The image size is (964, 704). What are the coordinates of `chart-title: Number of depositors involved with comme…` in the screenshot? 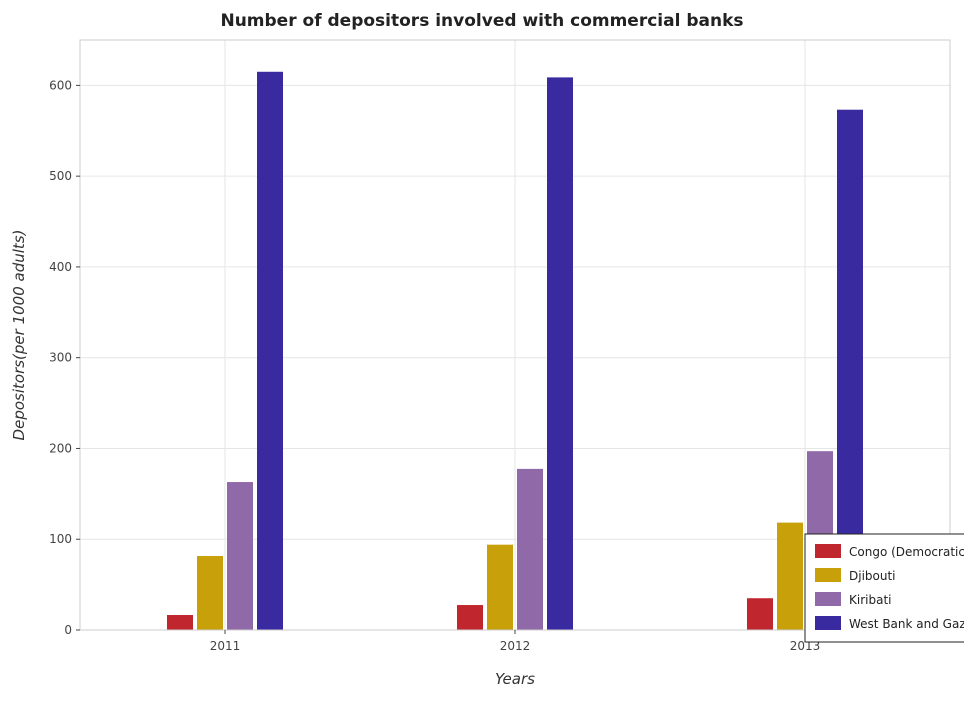 It's located at (481, 21).